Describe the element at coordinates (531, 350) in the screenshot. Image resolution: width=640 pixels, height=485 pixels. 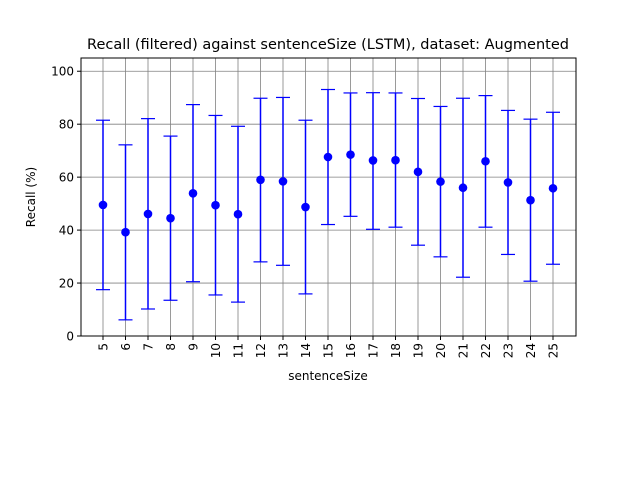
I see `x-tick-label: 24` at that location.